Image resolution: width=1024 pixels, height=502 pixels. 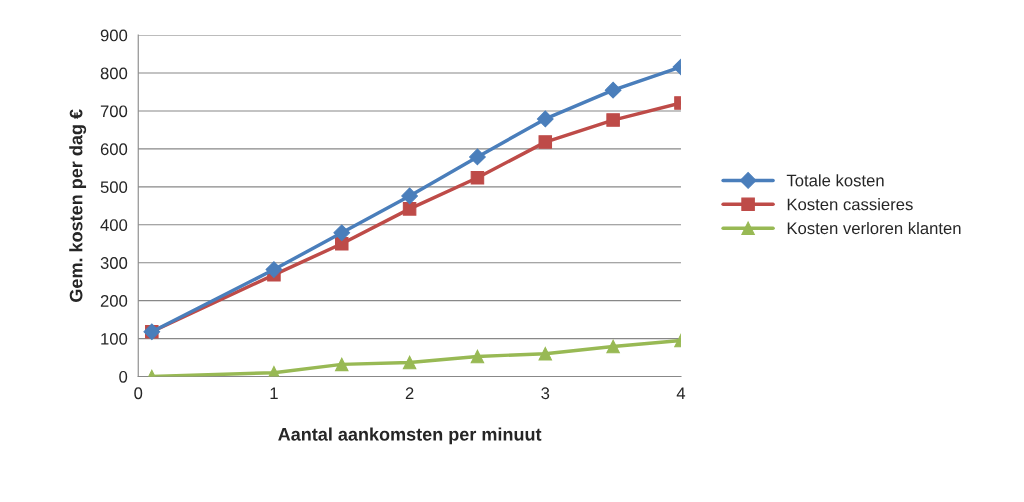 I want to click on y-tick-label: 500, so click(x=114, y=187).